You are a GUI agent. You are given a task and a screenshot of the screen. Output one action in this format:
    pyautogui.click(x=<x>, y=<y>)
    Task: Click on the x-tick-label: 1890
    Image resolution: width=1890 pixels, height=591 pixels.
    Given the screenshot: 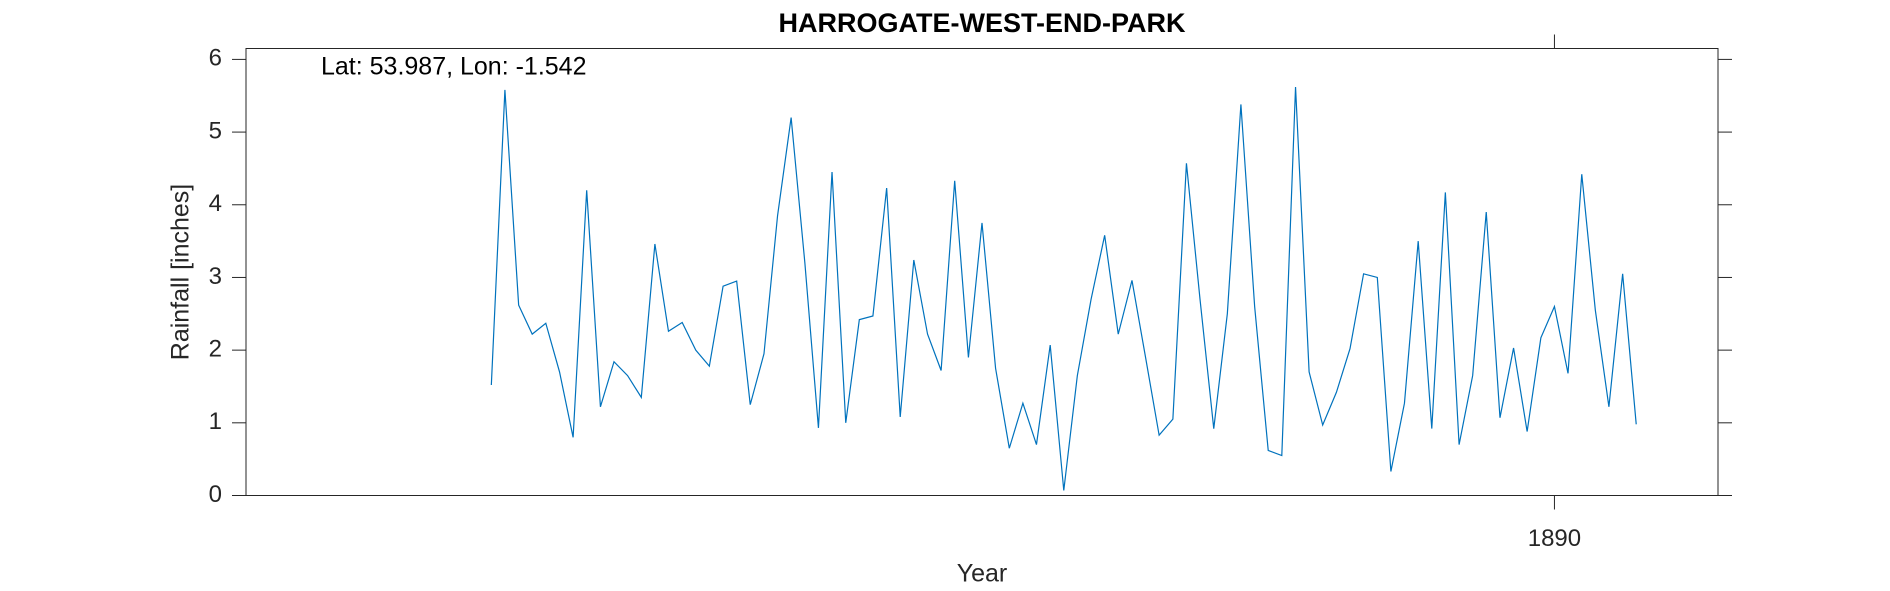 What is the action you would take?
    pyautogui.click(x=1554, y=538)
    